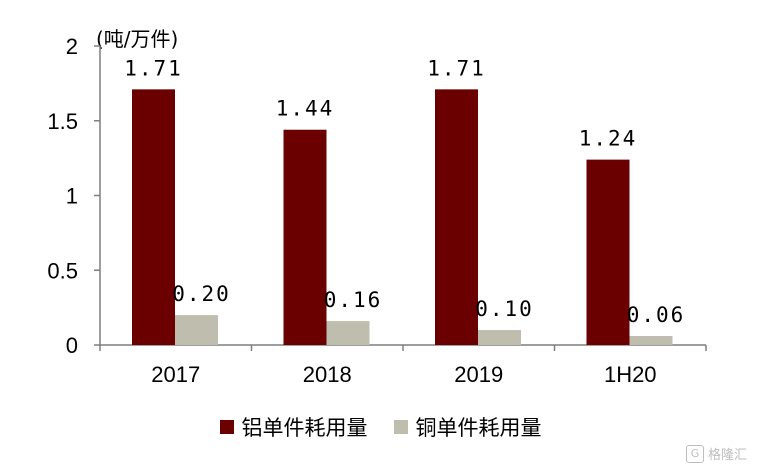 This screenshot has height=471, width=761. What do you see at coordinates (201, 294) in the screenshot?
I see `data-label-copper: 0.20` at bounding box center [201, 294].